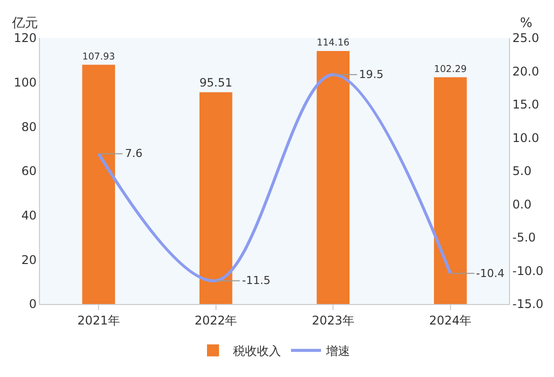 The image size is (554, 377). Describe the element at coordinates (526, 105) in the screenshot. I see `y2-tick-label: 15.0` at that location.